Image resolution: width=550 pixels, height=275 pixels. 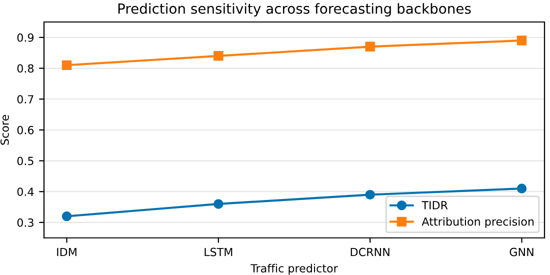 I want to click on y-tick-label: 0.8, so click(x=25, y=68).